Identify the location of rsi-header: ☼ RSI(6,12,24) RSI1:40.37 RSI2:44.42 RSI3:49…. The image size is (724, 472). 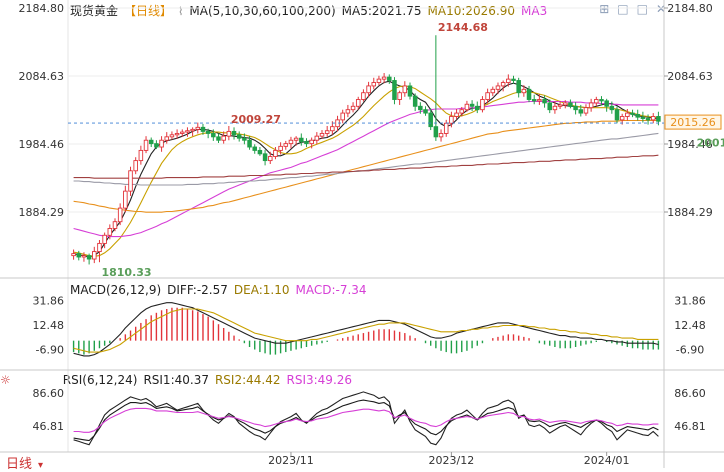
(179, 380).